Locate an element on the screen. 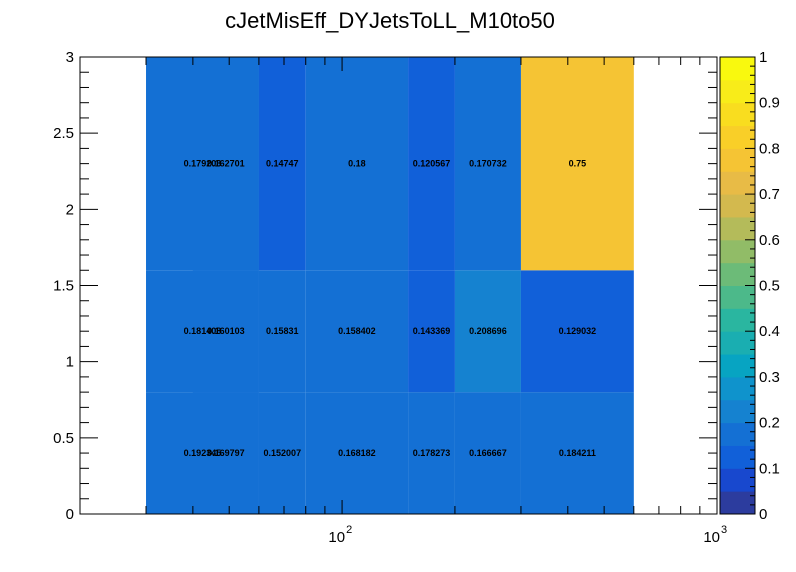 The height and width of the screenshot is (572, 796). cell-value-label: 0.181408 is located at coordinates (203, 331).